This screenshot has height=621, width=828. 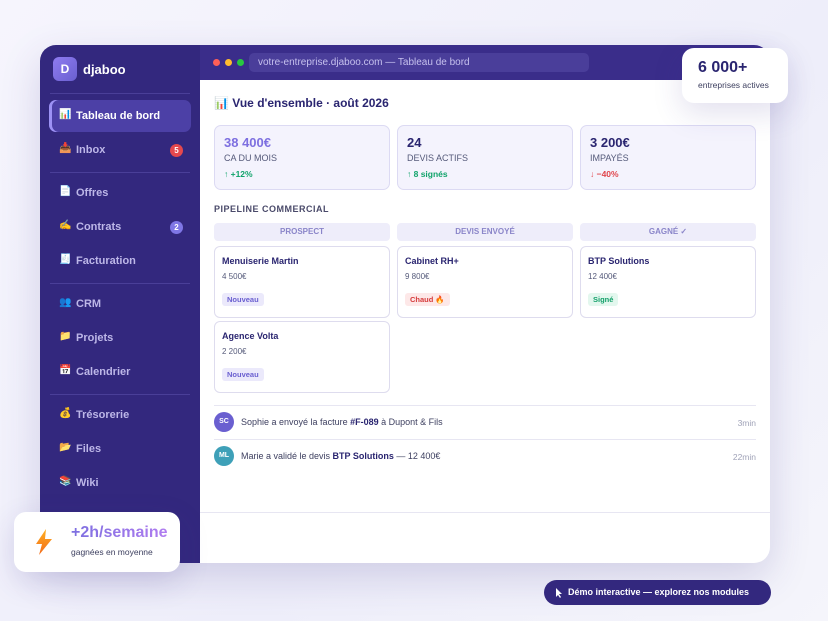 What do you see at coordinates (44, 542) in the screenshot?
I see `lightning-icon` at bounding box center [44, 542].